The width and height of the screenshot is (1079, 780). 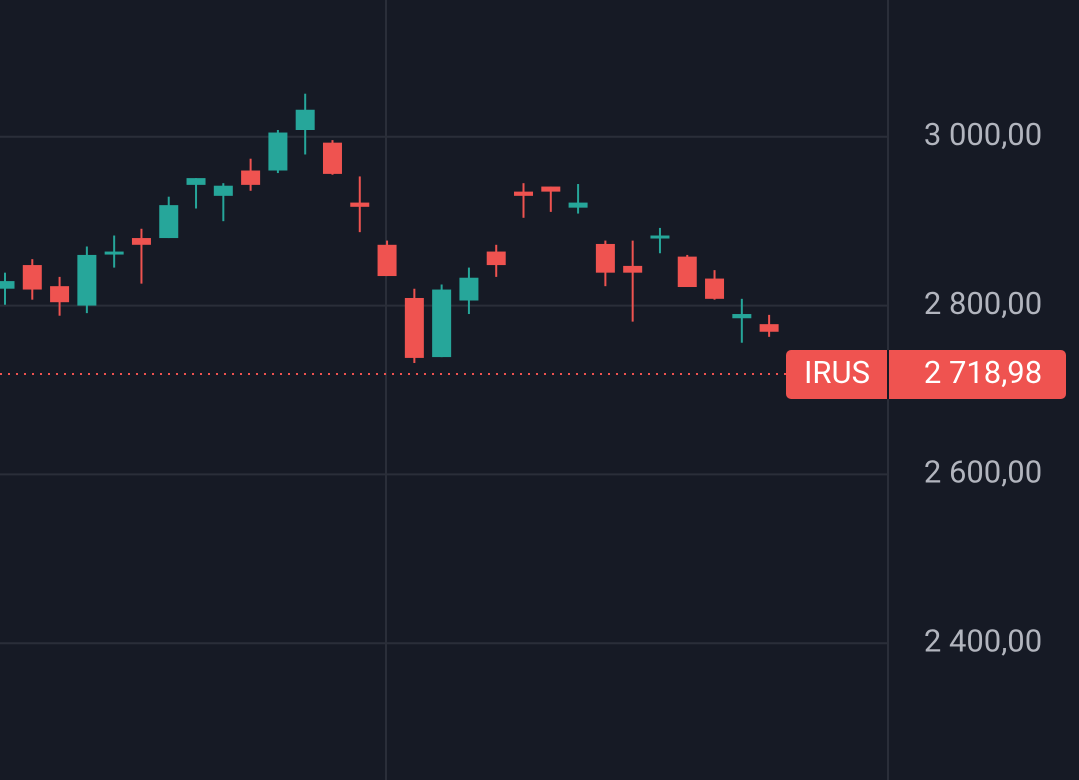 What do you see at coordinates (983, 134) in the screenshot?
I see `y-tick-label: 3 000,00` at bounding box center [983, 134].